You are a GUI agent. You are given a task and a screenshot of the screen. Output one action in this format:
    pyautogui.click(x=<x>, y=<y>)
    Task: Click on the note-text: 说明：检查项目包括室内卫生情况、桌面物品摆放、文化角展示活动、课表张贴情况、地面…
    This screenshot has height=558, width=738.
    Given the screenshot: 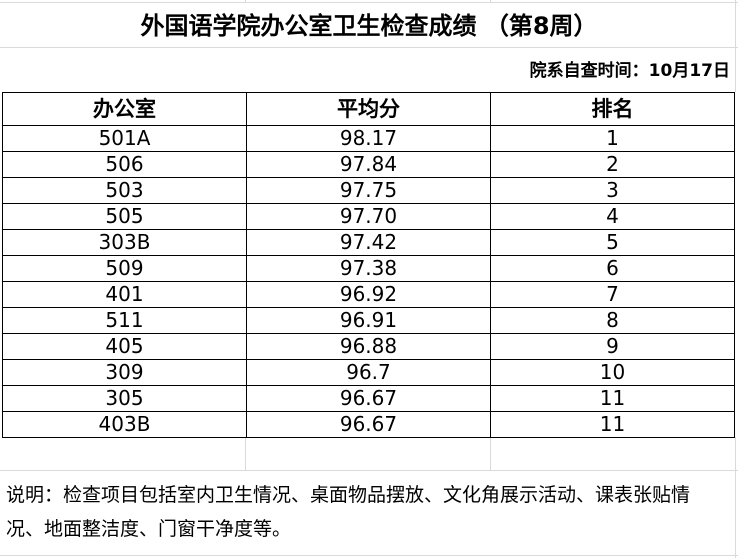 What is the action you would take?
    pyautogui.click(x=348, y=512)
    